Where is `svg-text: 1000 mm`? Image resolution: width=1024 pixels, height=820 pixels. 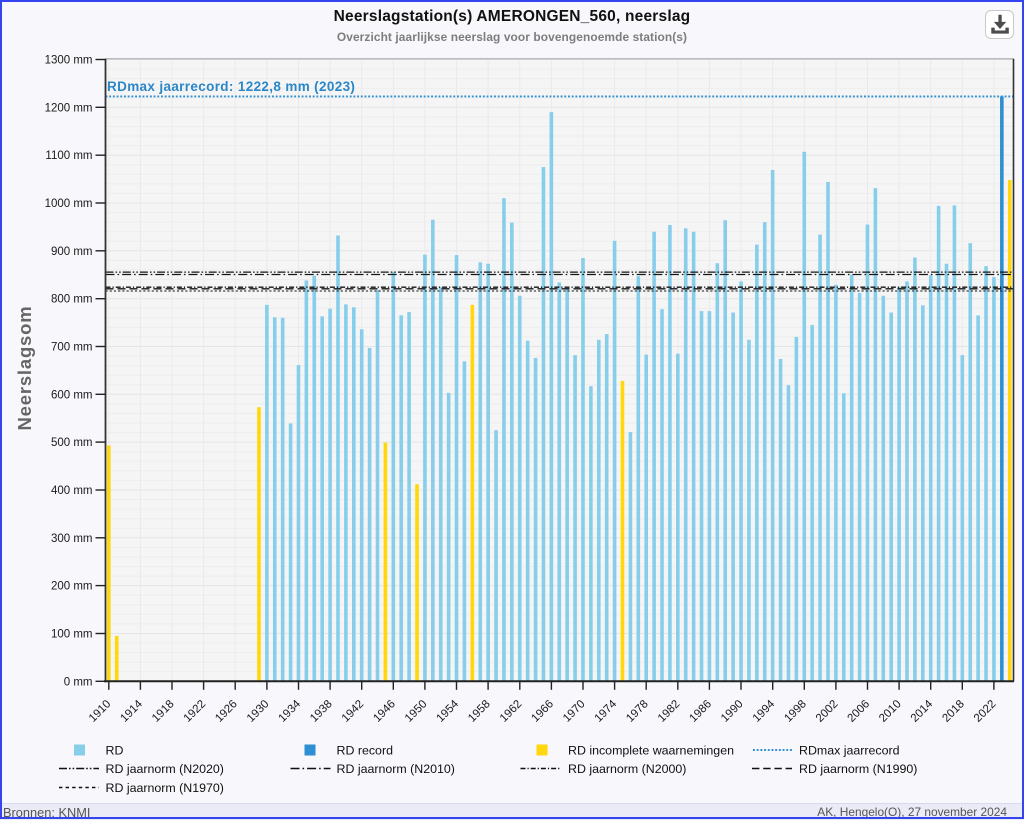
svg-text: 1000 mm is located at coordinates (69, 204).